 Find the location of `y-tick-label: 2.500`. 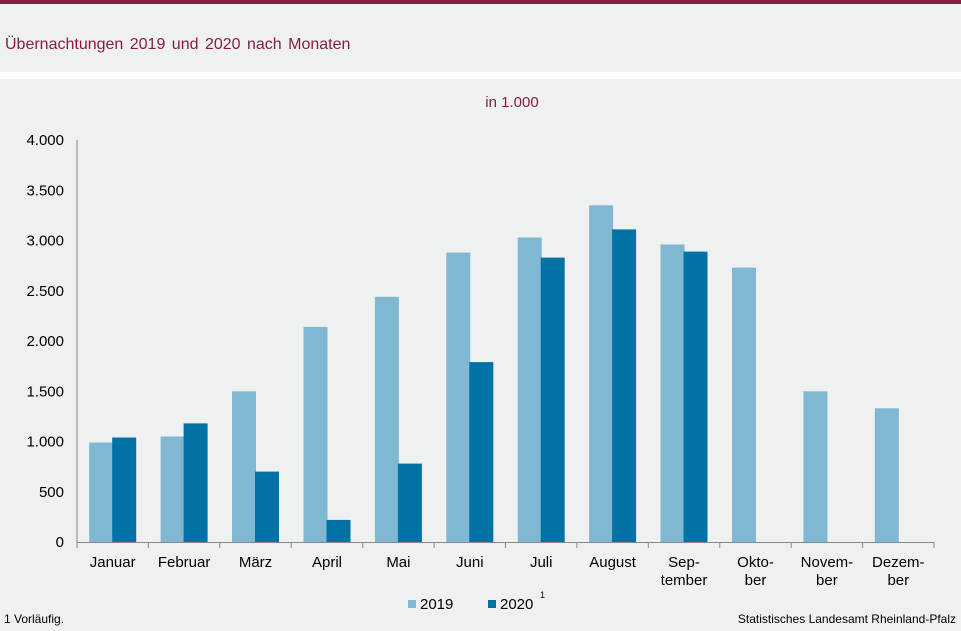

y-tick-label: 2.500 is located at coordinates (45, 291).